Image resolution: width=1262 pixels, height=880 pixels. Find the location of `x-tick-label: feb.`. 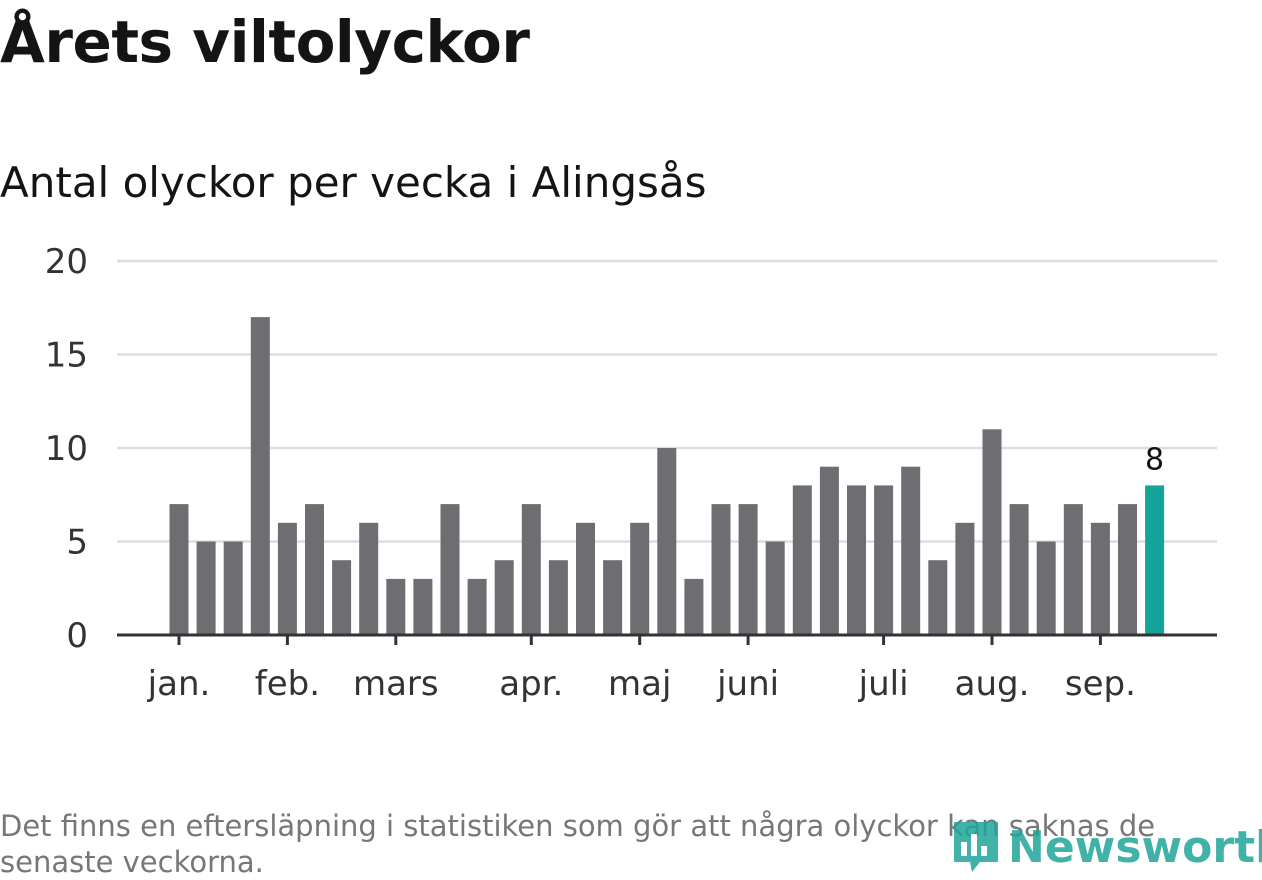

x-tick-label: feb. is located at coordinates (287, 684).